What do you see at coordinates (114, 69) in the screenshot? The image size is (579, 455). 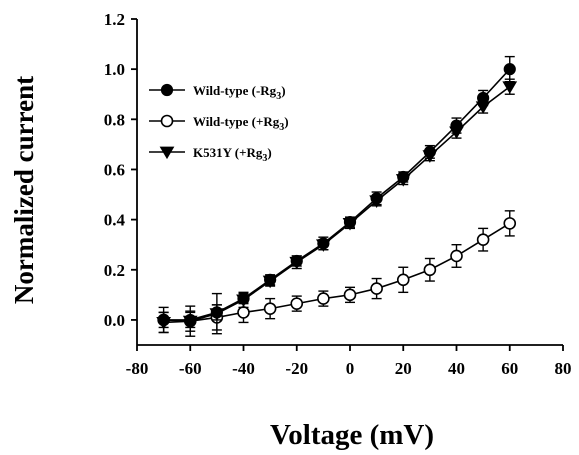 I see `y-tick-label: 1.0` at bounding box center [114, 69].